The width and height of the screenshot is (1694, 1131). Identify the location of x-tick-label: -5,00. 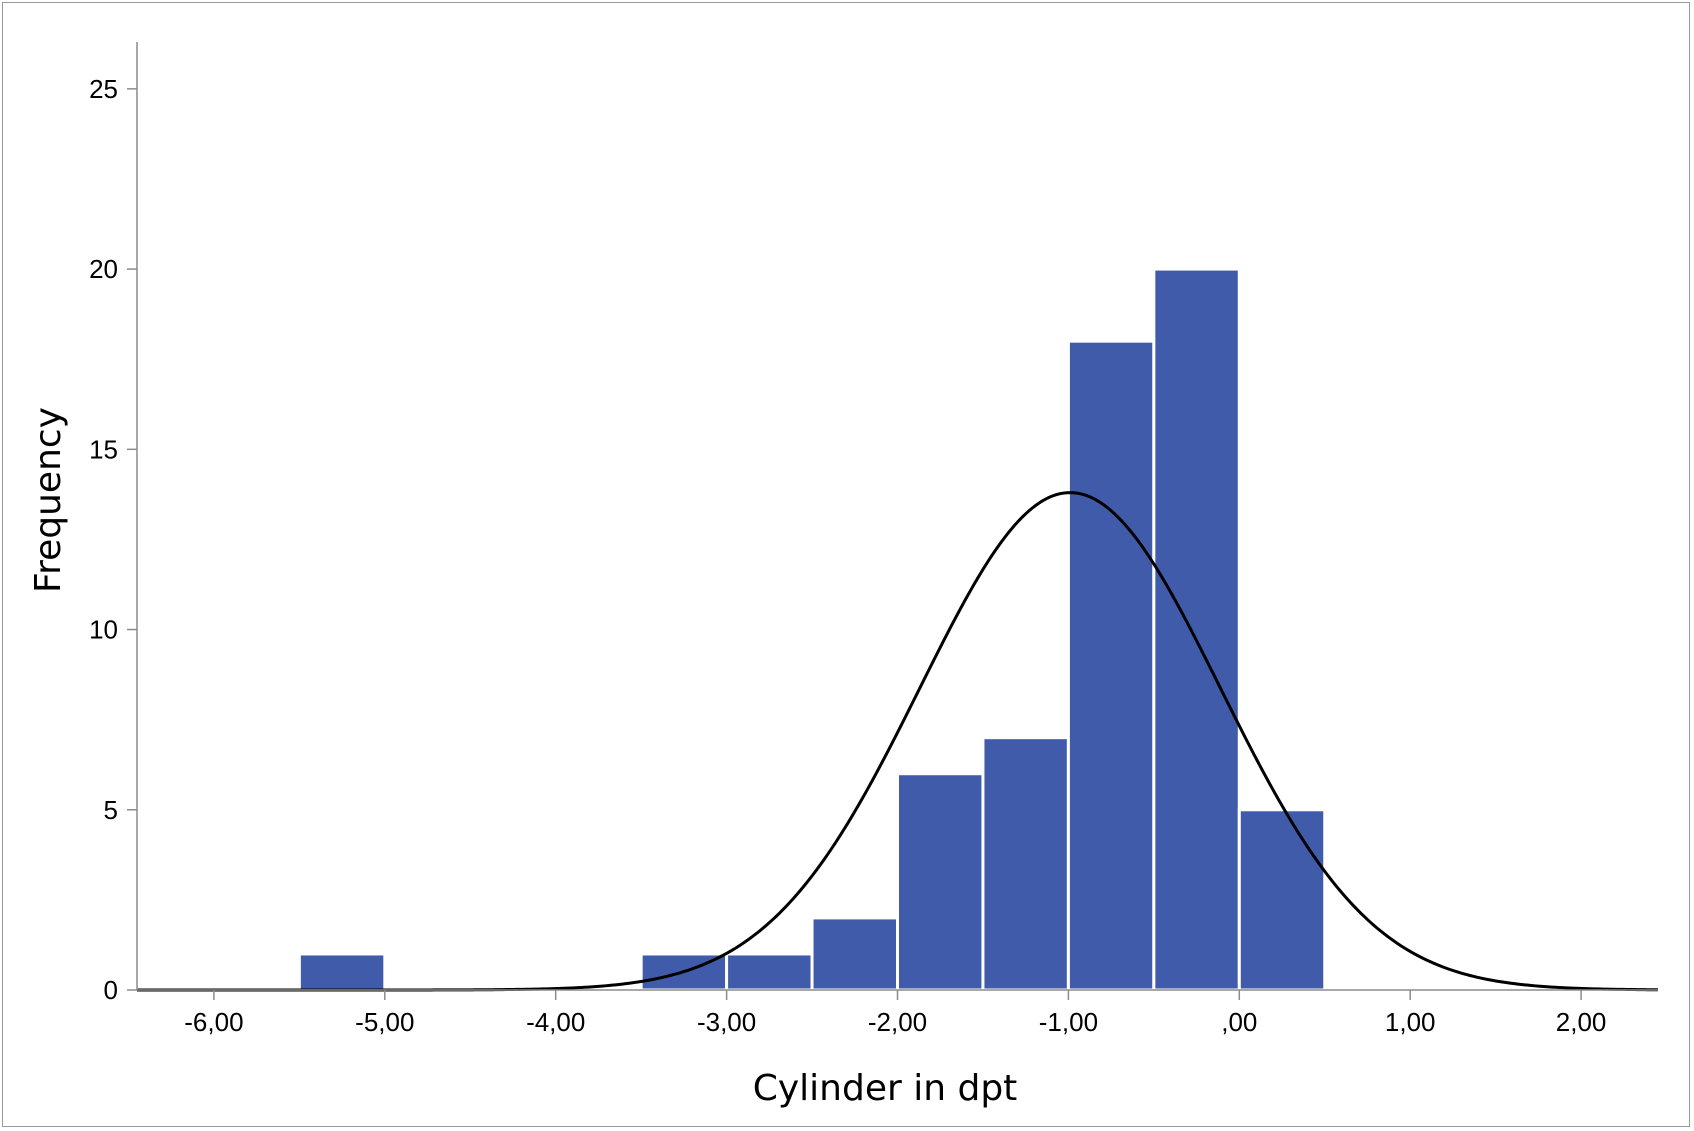
(384, 1022).